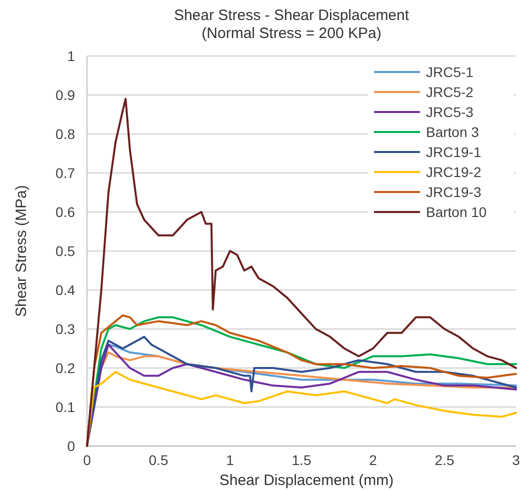 This screenshot has height=490, width=521. What do you see at coordinates (454, 192) in the screenshot?
I see `legend-label: JRC19-3` at bounding box center [454, 192].